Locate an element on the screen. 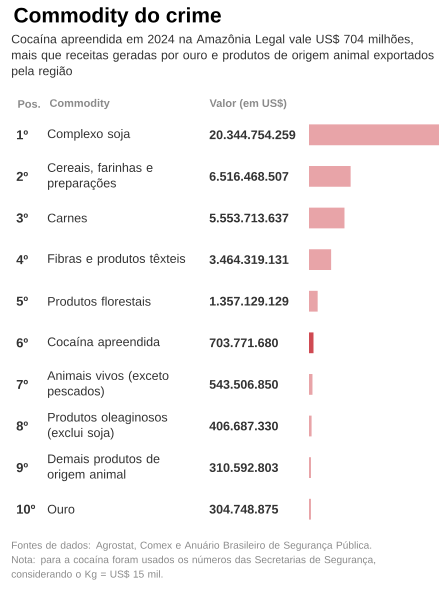 The image size is (444, 593). text: 9º is located at coordinates (22, 467).